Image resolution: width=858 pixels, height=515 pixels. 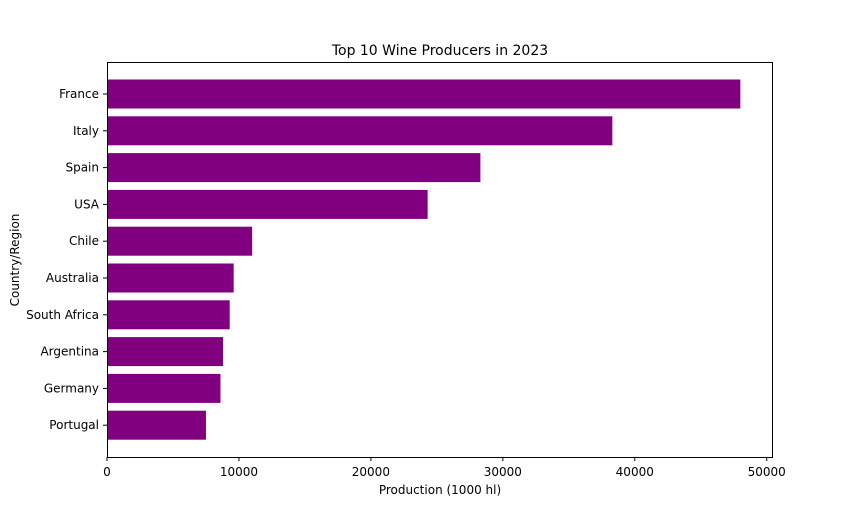 I want to click on bar-usa, so click(x=267, y=204).